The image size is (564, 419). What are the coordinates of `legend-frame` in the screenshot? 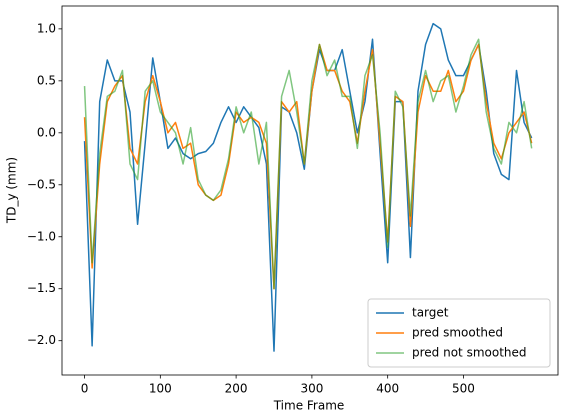 It's located at (459, 333).